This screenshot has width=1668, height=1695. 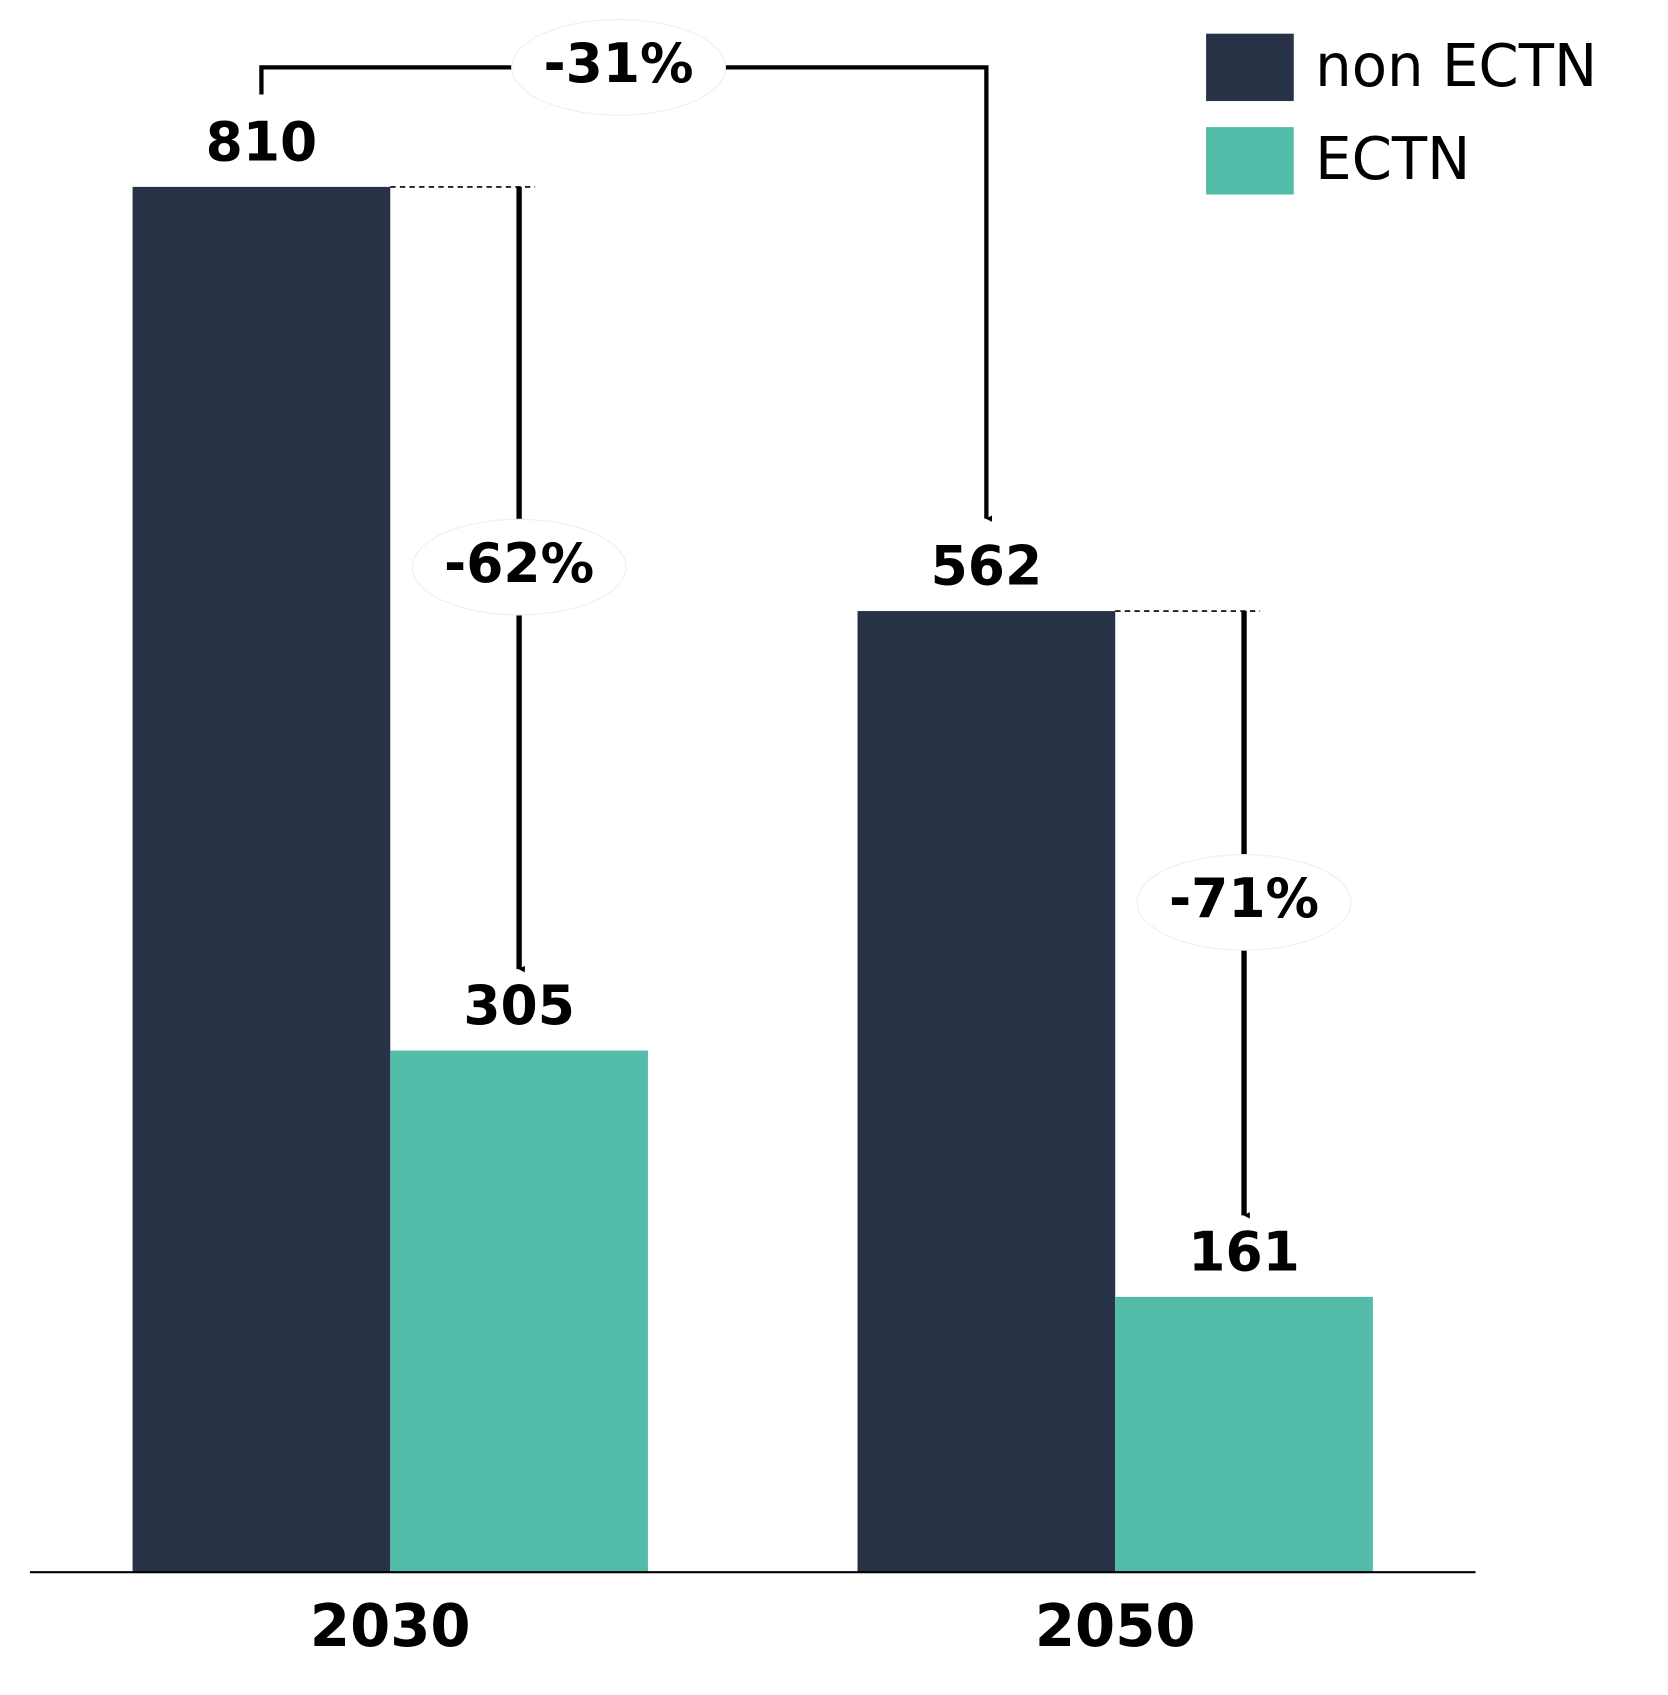 What do you see at coordinates (1456, 65) in the screenshot?
I see `legend-label: non ECTN` at bounding box center [1456, 65].